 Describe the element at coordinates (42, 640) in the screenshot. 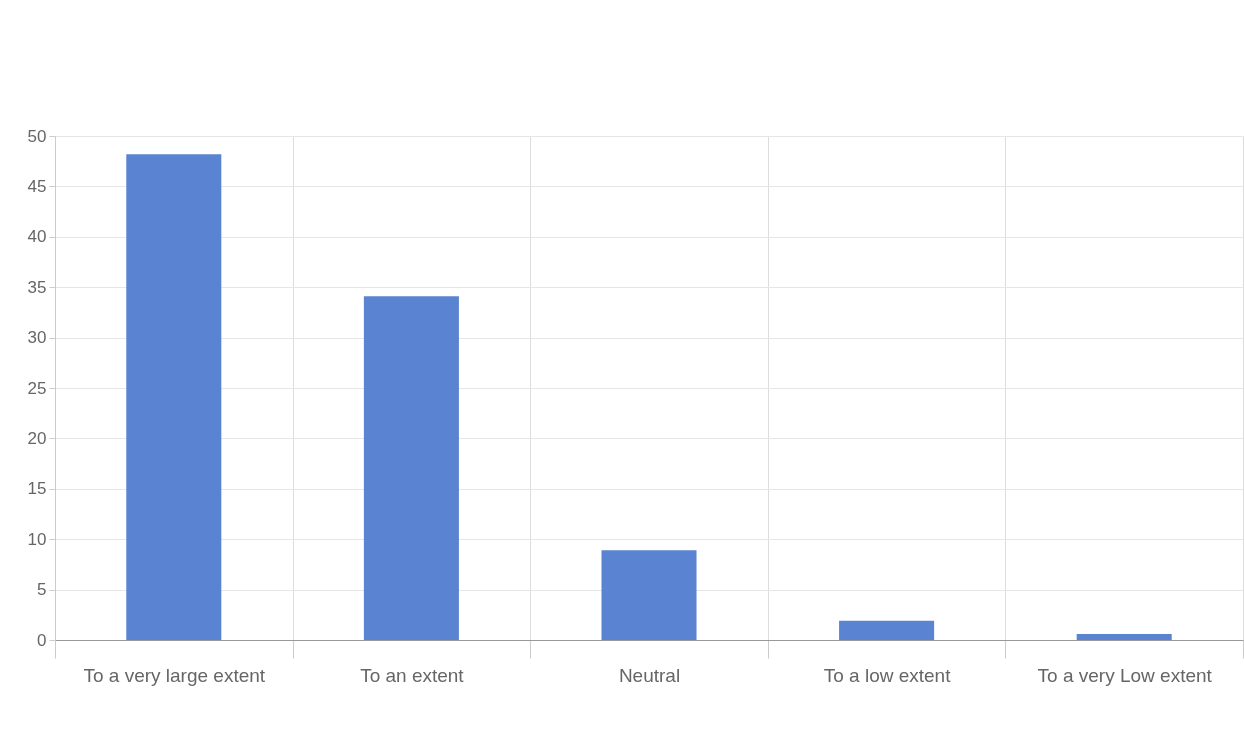

I see `y-tick-label: 0` at that location.